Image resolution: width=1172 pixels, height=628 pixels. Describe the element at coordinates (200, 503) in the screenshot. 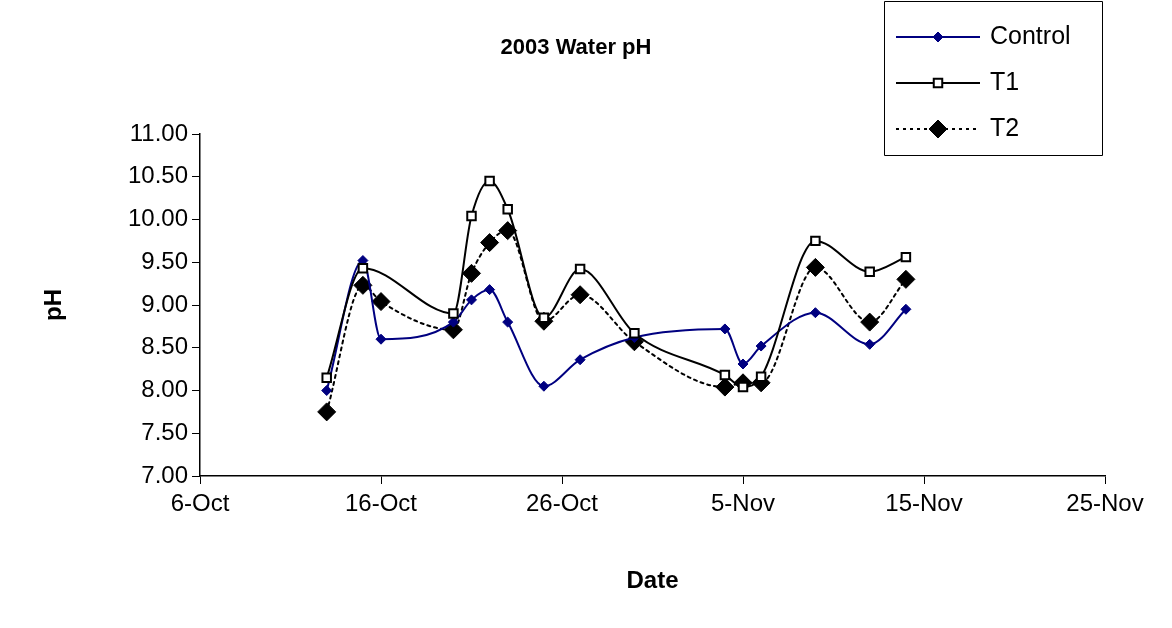

I see `x-tick-label: 6-Oct` at that location.